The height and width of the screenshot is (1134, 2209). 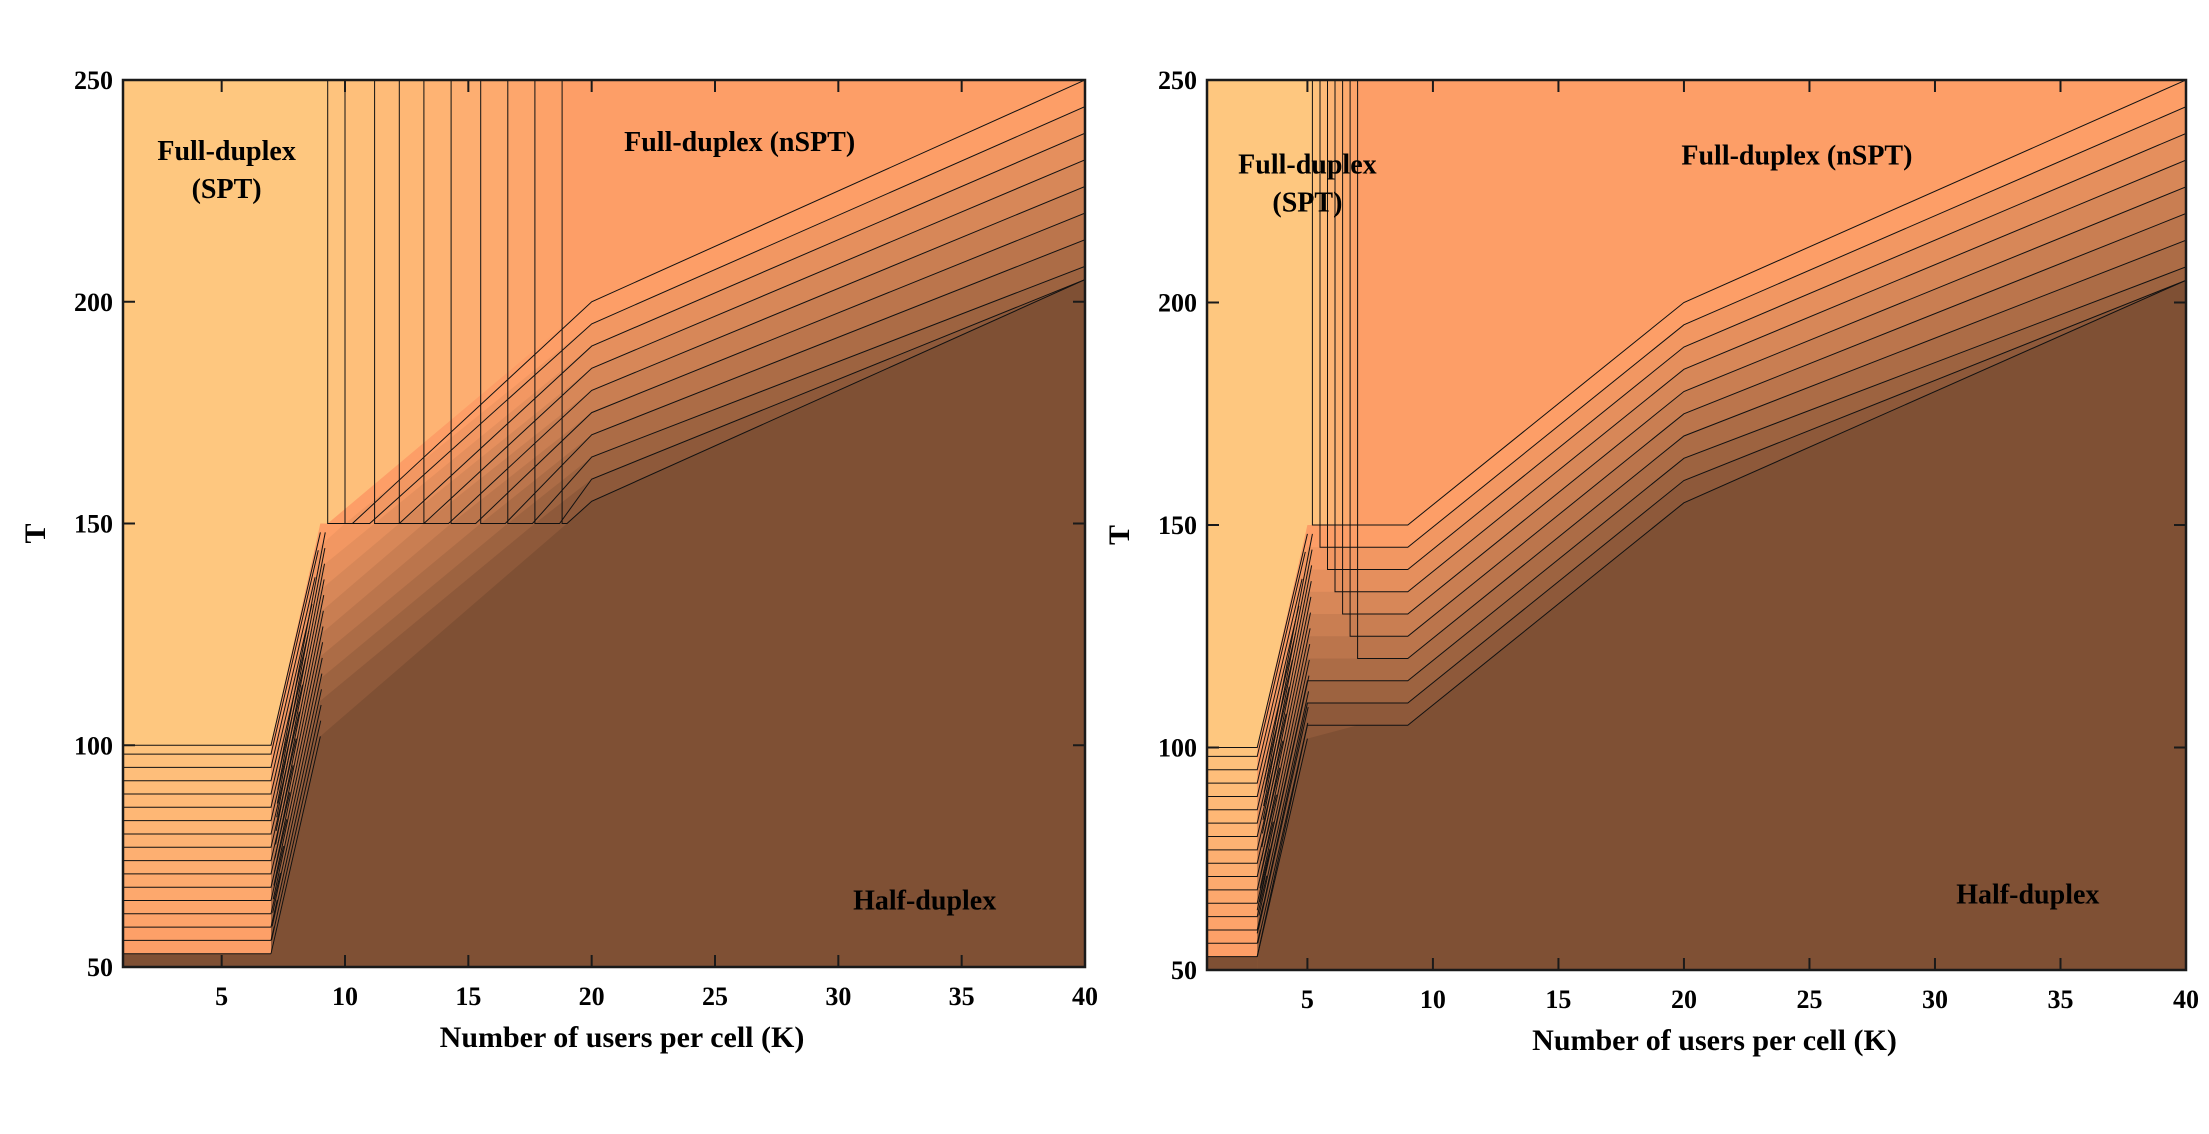 What do you see at coordinates (226, 151) in the screenshot?
I see `spt-region-label: Full-duplex` at bounding box center [226, 151].